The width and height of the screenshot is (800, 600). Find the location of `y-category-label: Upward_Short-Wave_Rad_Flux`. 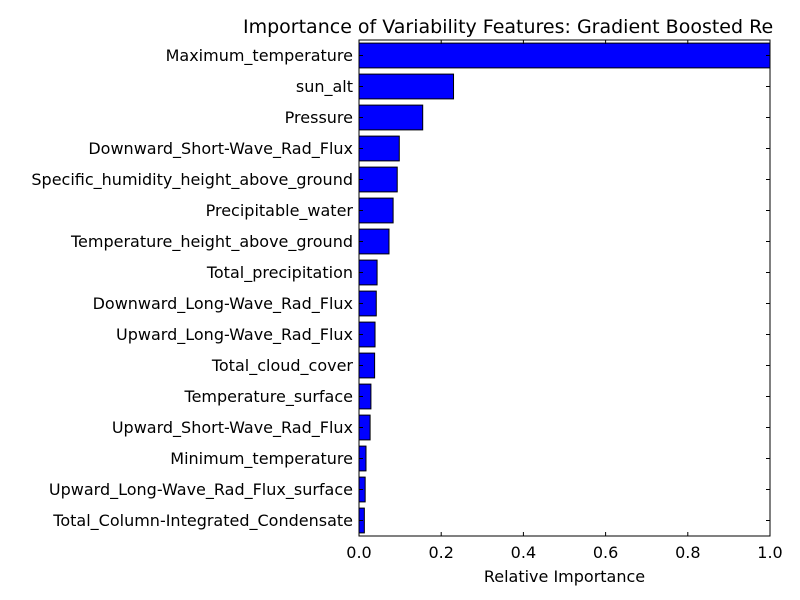

y-category-label: Upward_Short-Wave_Rad_Flux is located at coordinates (232, 428).